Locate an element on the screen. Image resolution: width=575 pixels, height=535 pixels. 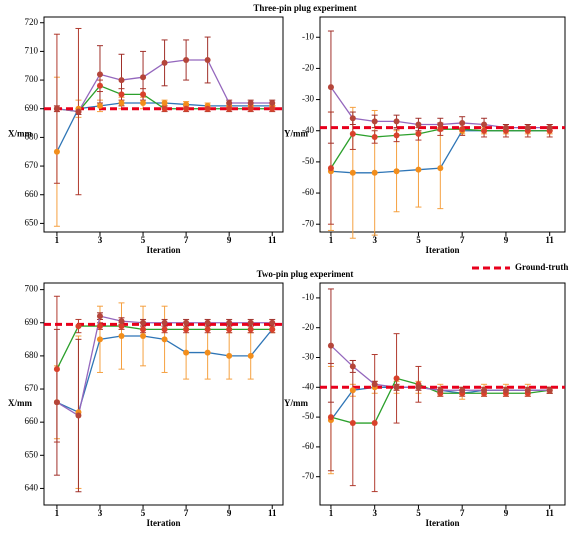
chart-title: Three-pin plug experiment is located at coordinates (304, 8).